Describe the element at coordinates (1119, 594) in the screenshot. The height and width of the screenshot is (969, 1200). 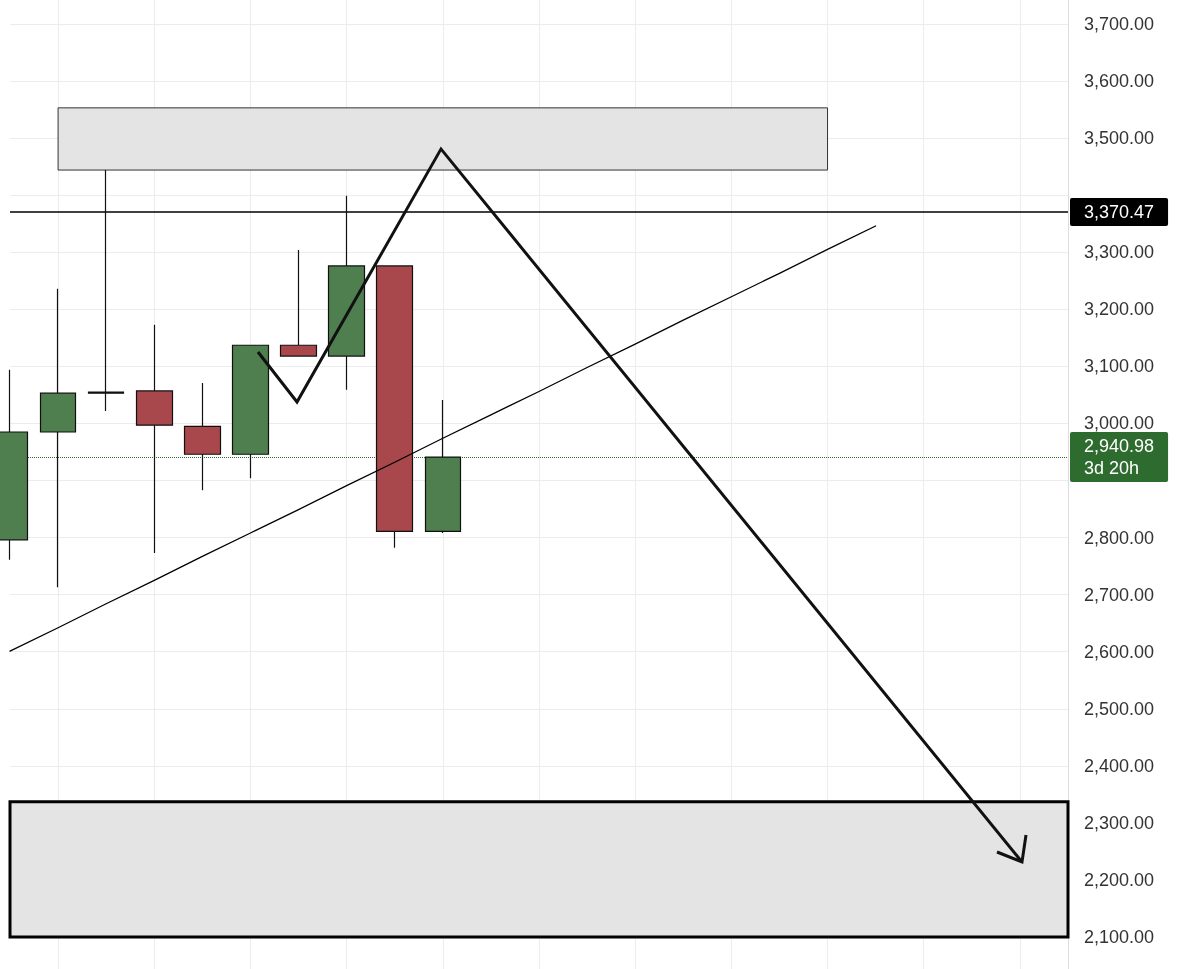
I see `y-tick-label: 2,700.00` at that location.